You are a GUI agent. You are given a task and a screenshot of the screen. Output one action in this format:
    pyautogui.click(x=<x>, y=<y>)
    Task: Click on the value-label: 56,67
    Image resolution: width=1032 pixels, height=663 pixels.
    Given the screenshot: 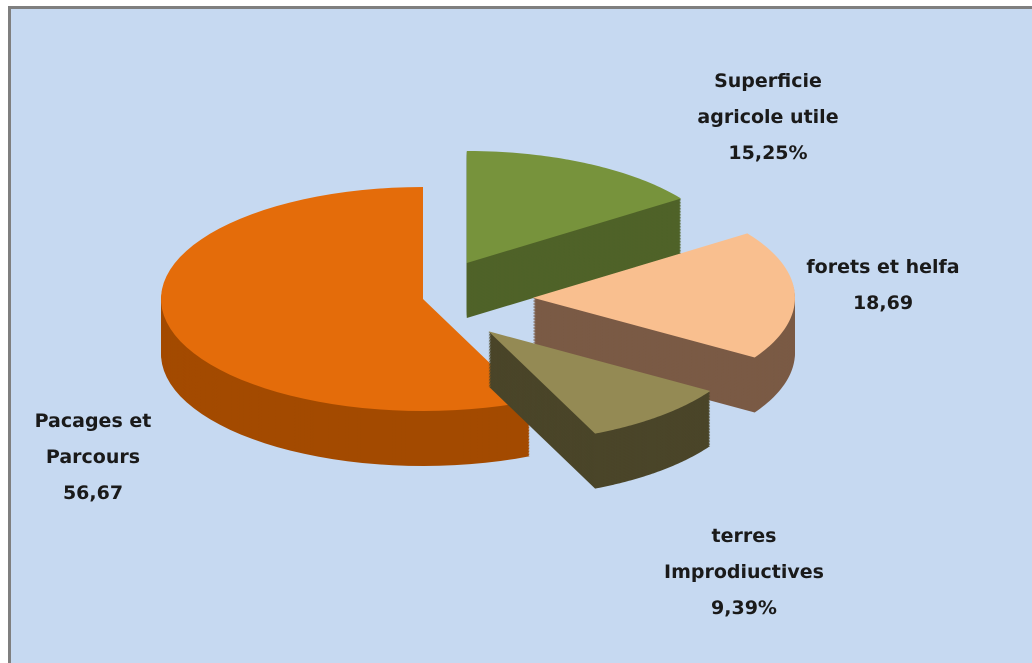 What is the action you would take?
    pyautogui.click(x=93, y=493)
    